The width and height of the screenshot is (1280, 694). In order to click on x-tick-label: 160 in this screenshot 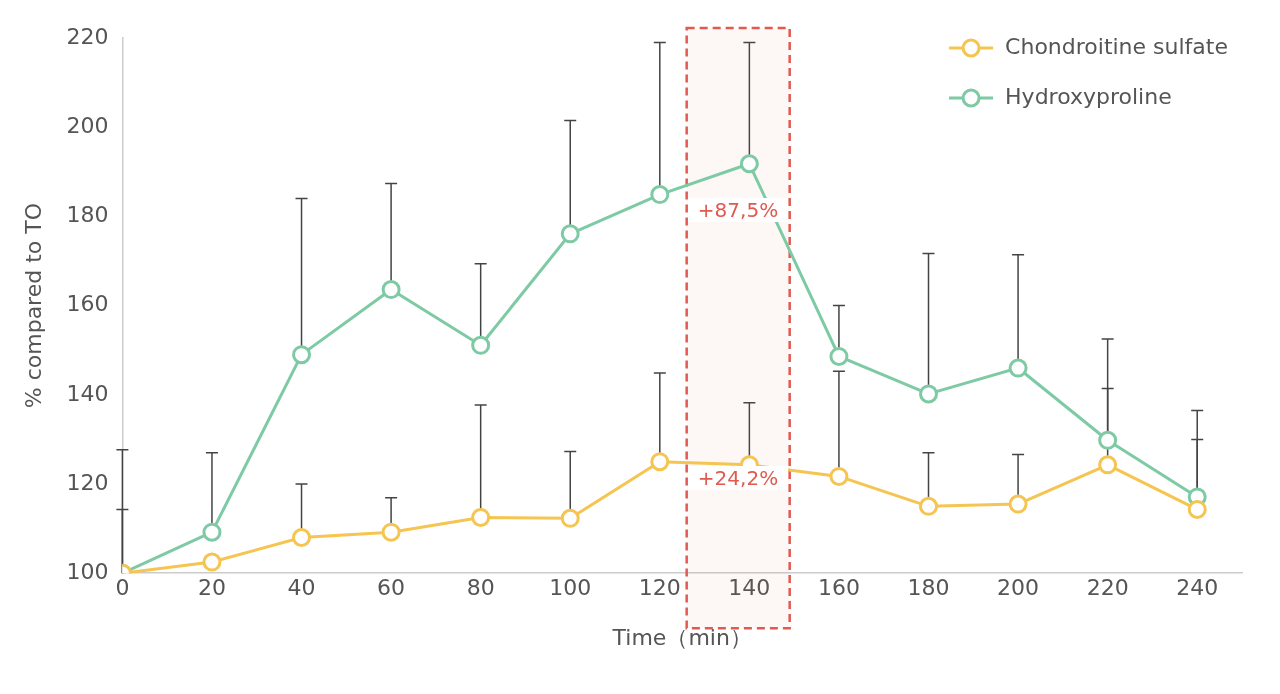, I will do `click(838, 588)`.